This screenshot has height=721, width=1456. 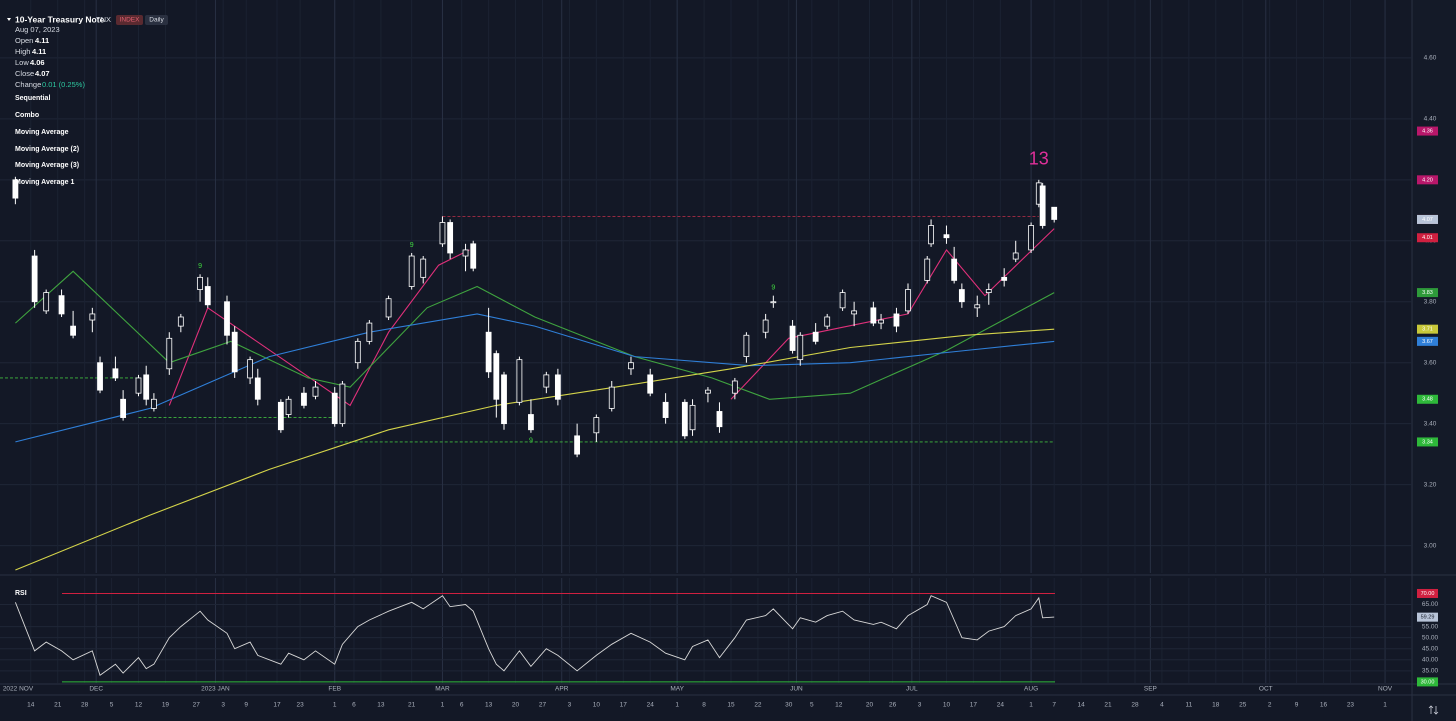 What do you see at coordinates (839, 705) in the screenshot?
I see `x-tick-label: 12` at bounding box center [839, 705].